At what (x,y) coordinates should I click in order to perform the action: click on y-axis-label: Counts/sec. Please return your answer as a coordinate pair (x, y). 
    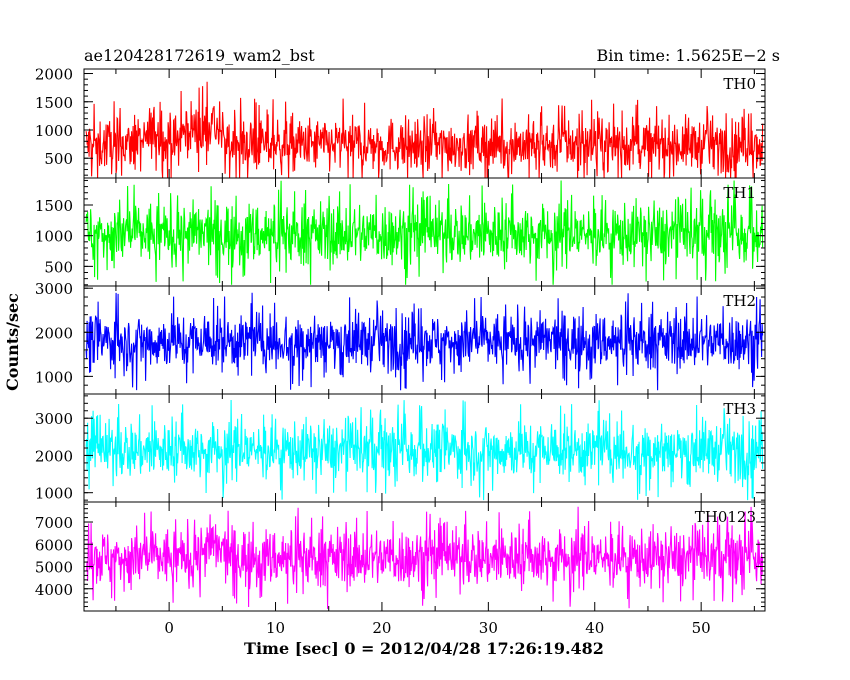
    Looking at the image, I should click on (12, 342).